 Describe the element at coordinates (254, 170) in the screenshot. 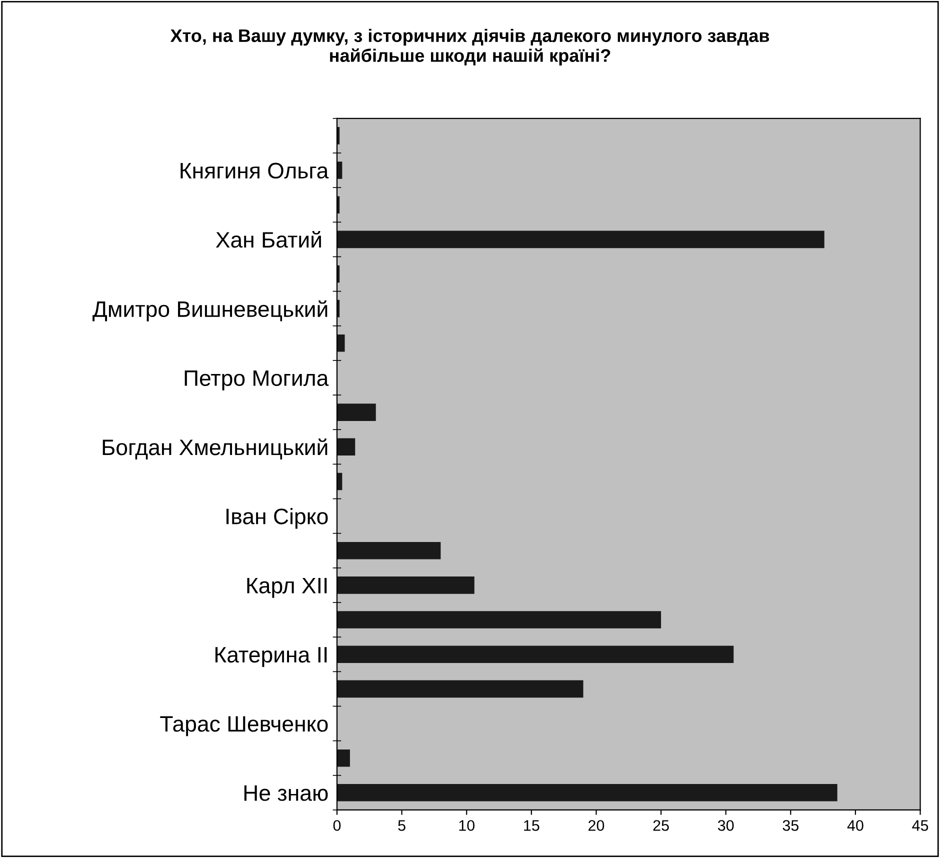

I see `y-tick-label: Княгиня Ольга` at that location.